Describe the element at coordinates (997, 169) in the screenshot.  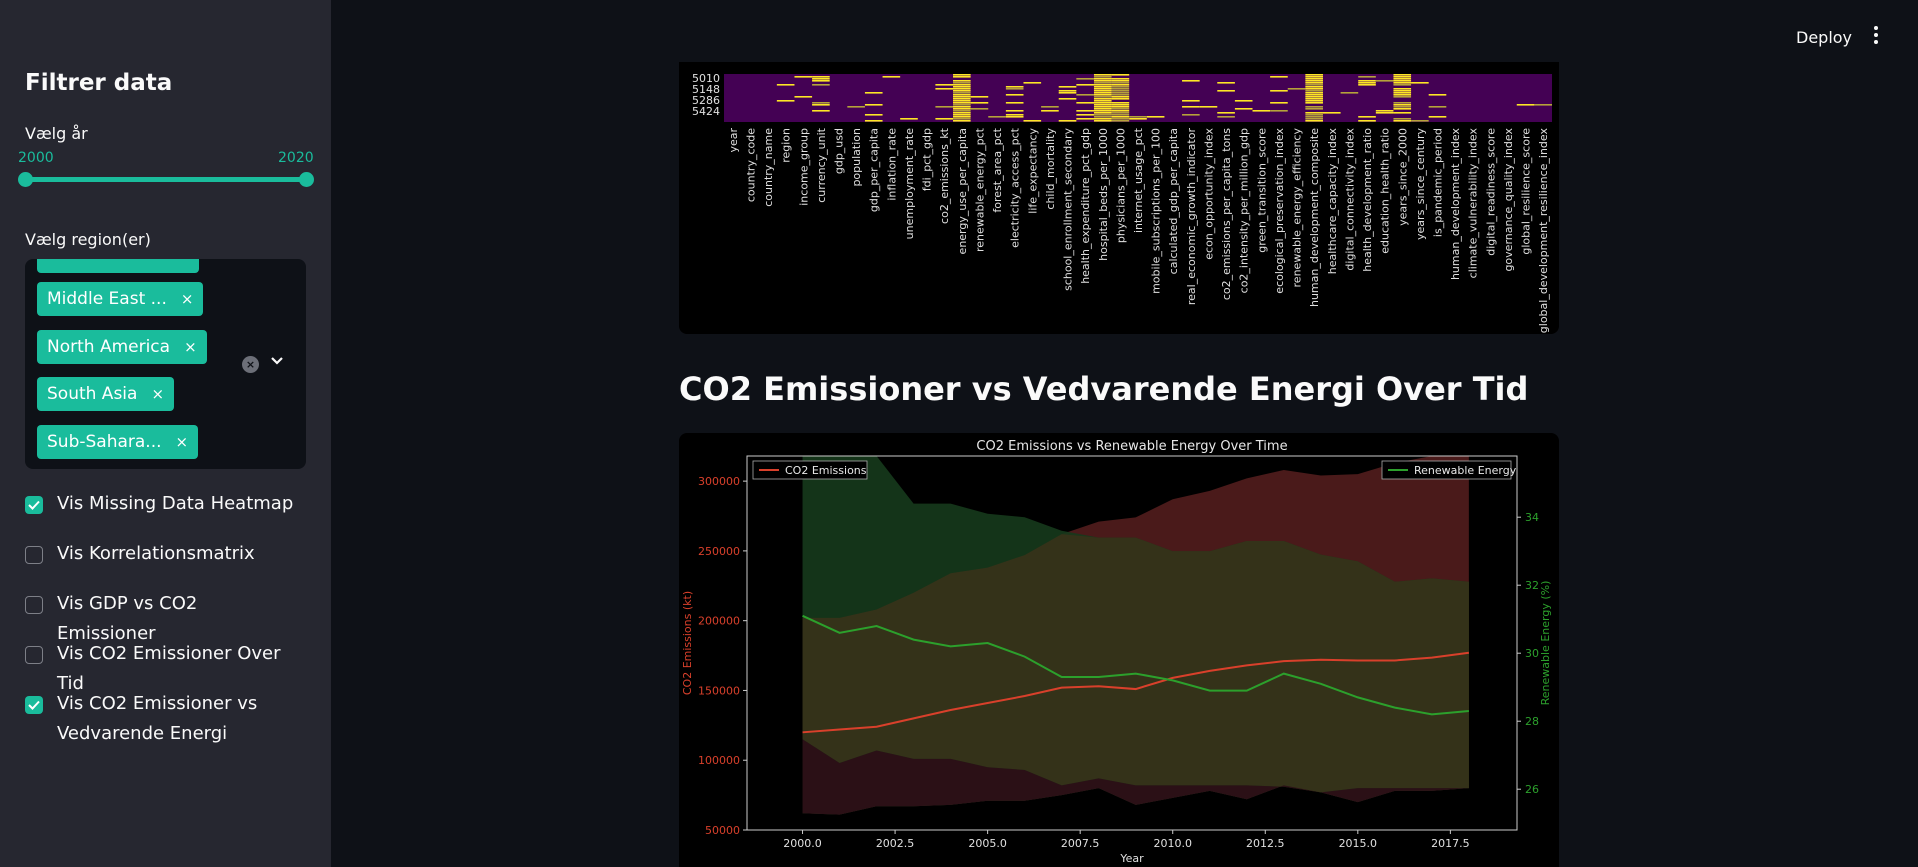
I see `heatmap-column-label: forest_area_pct` at that location.